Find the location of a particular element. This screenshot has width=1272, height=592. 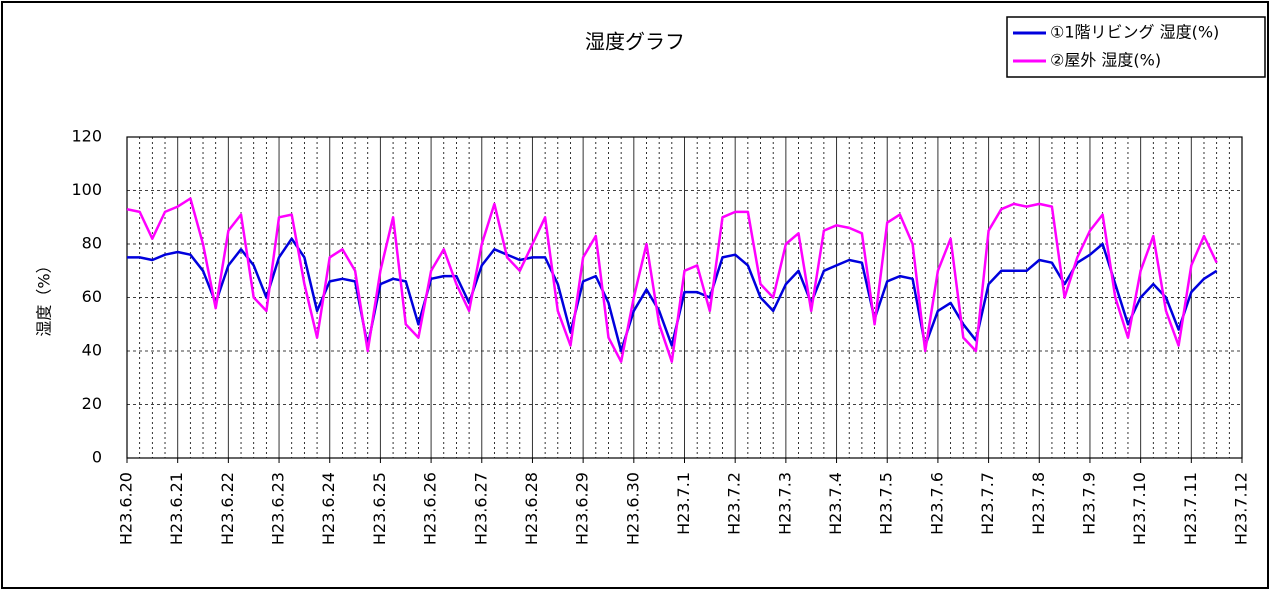

x-tick-label: H23.6.25 is located at coordinates (379, 508).